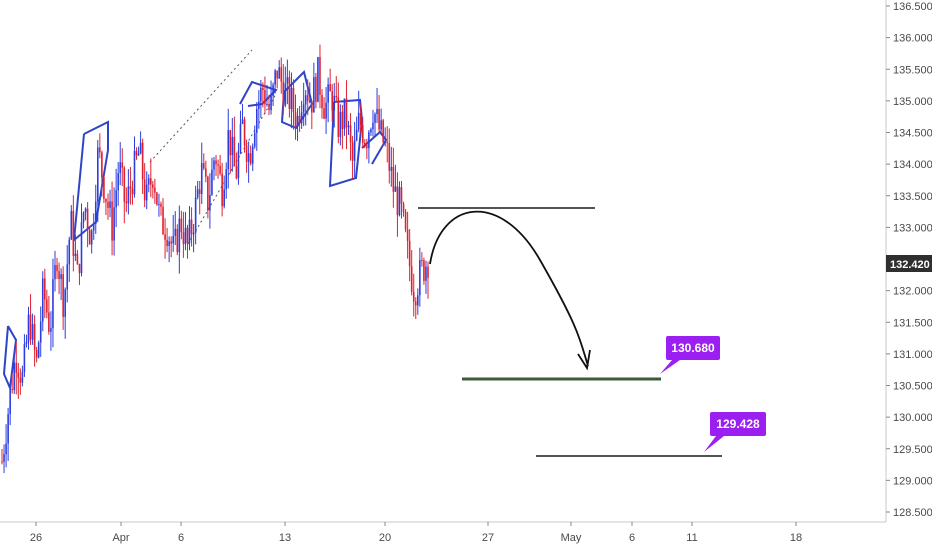 The image size is (932, 550). I want to click on y-tick-label: 136.000, so click(912, 39).